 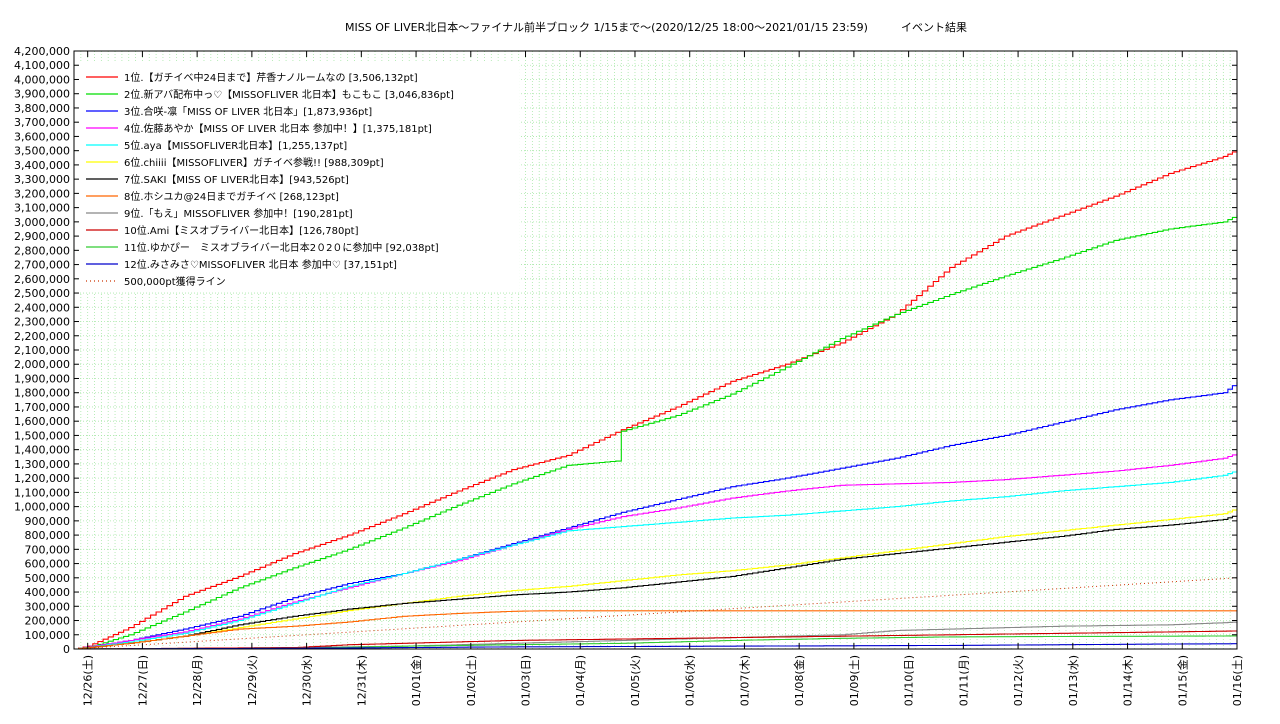 I want to click on y-tick-label: 1,900,000, so click(x=42, y=378).